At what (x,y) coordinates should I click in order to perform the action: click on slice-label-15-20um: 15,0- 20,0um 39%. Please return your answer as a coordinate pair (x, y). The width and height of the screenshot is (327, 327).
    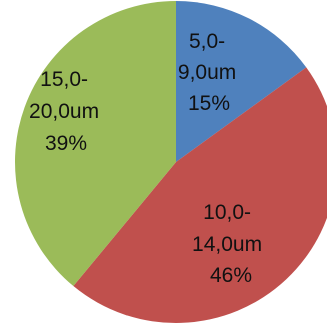
    Looking at the image, I should click on (67, 111).